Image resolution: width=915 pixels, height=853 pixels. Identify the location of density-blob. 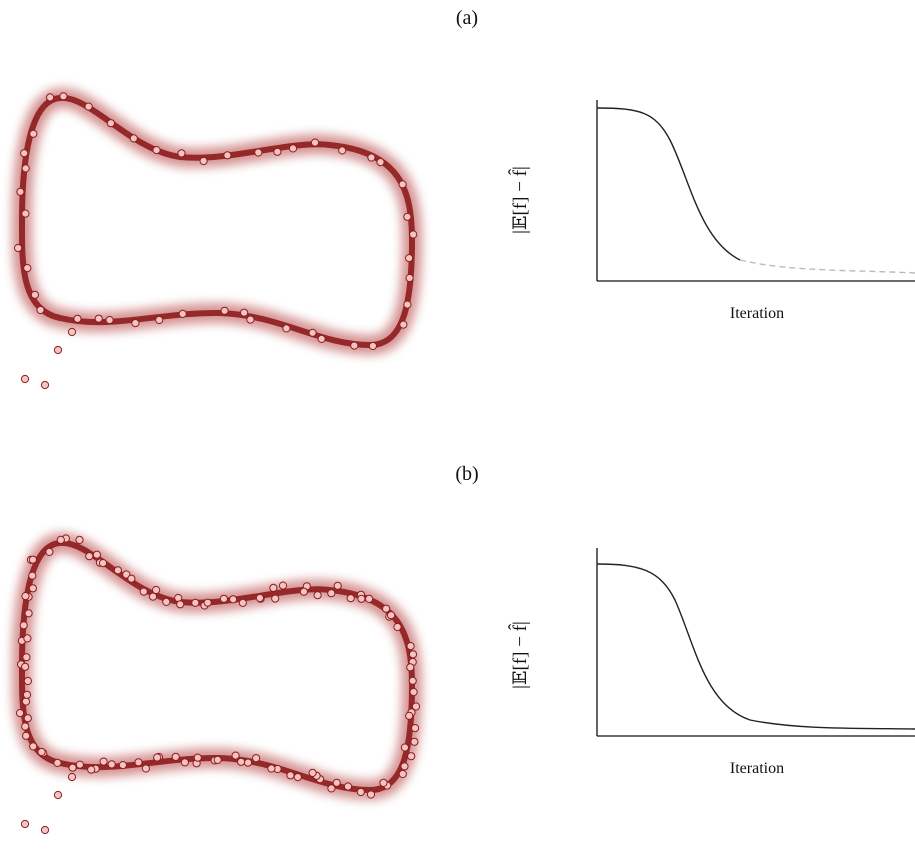
(217, 221).